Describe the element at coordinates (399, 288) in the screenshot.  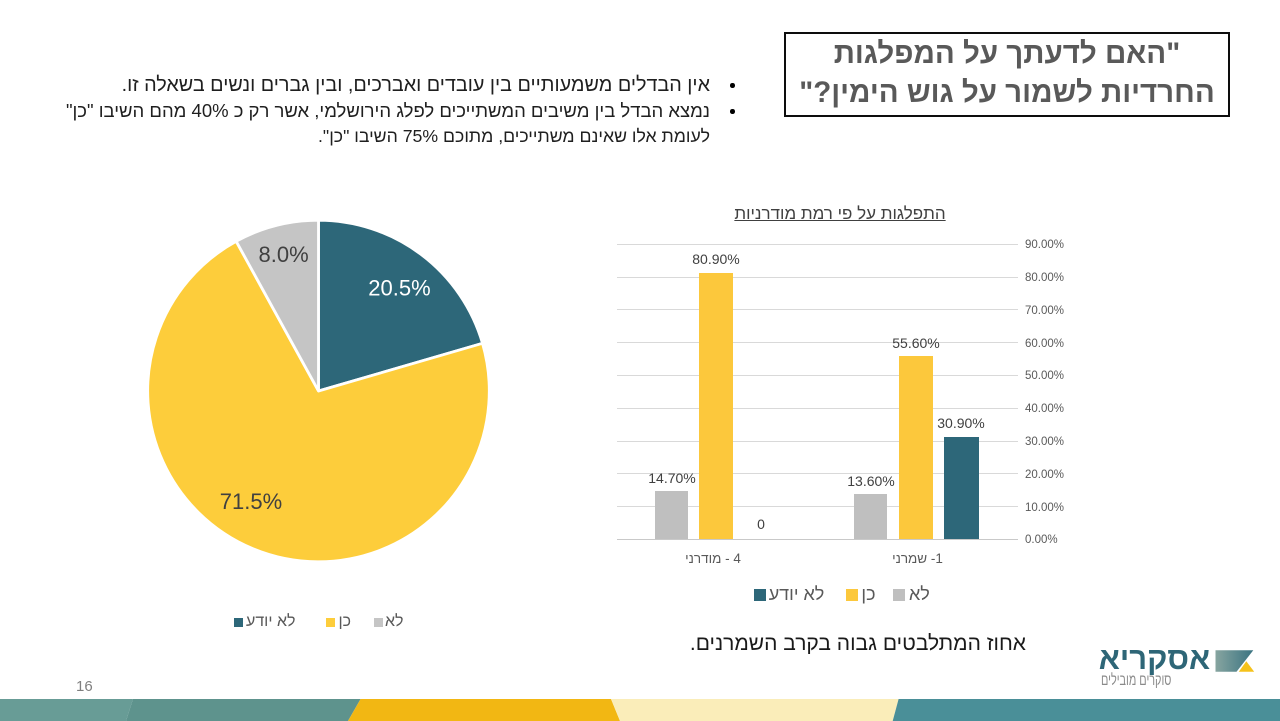
I see `svg-text: 20.5%` at that location.